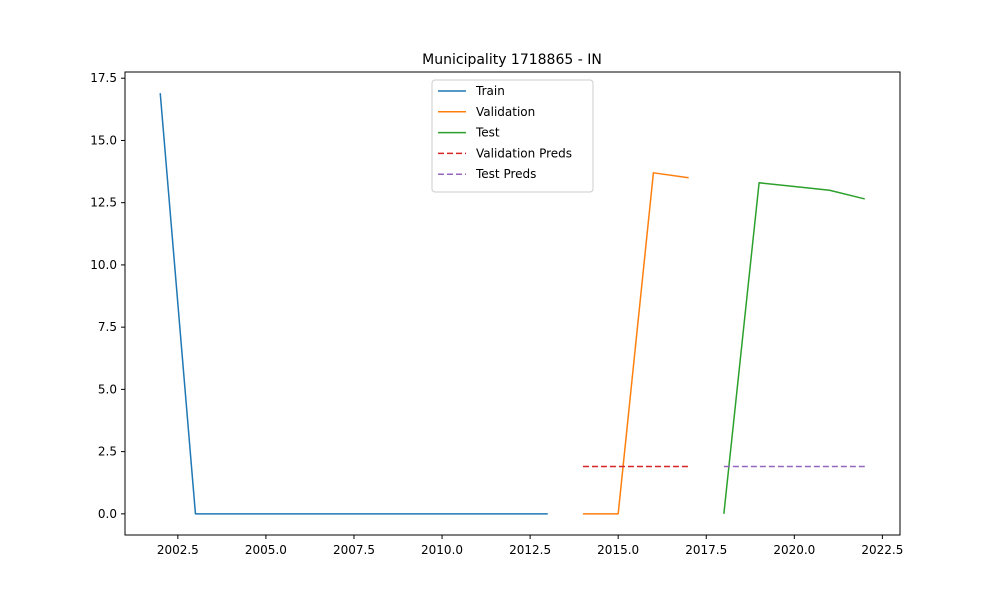 The image size is (1000, 600). Describe the element at coordinates (107, 514) in the screenshot. I see `y-tick-label: 0.0` at that location.